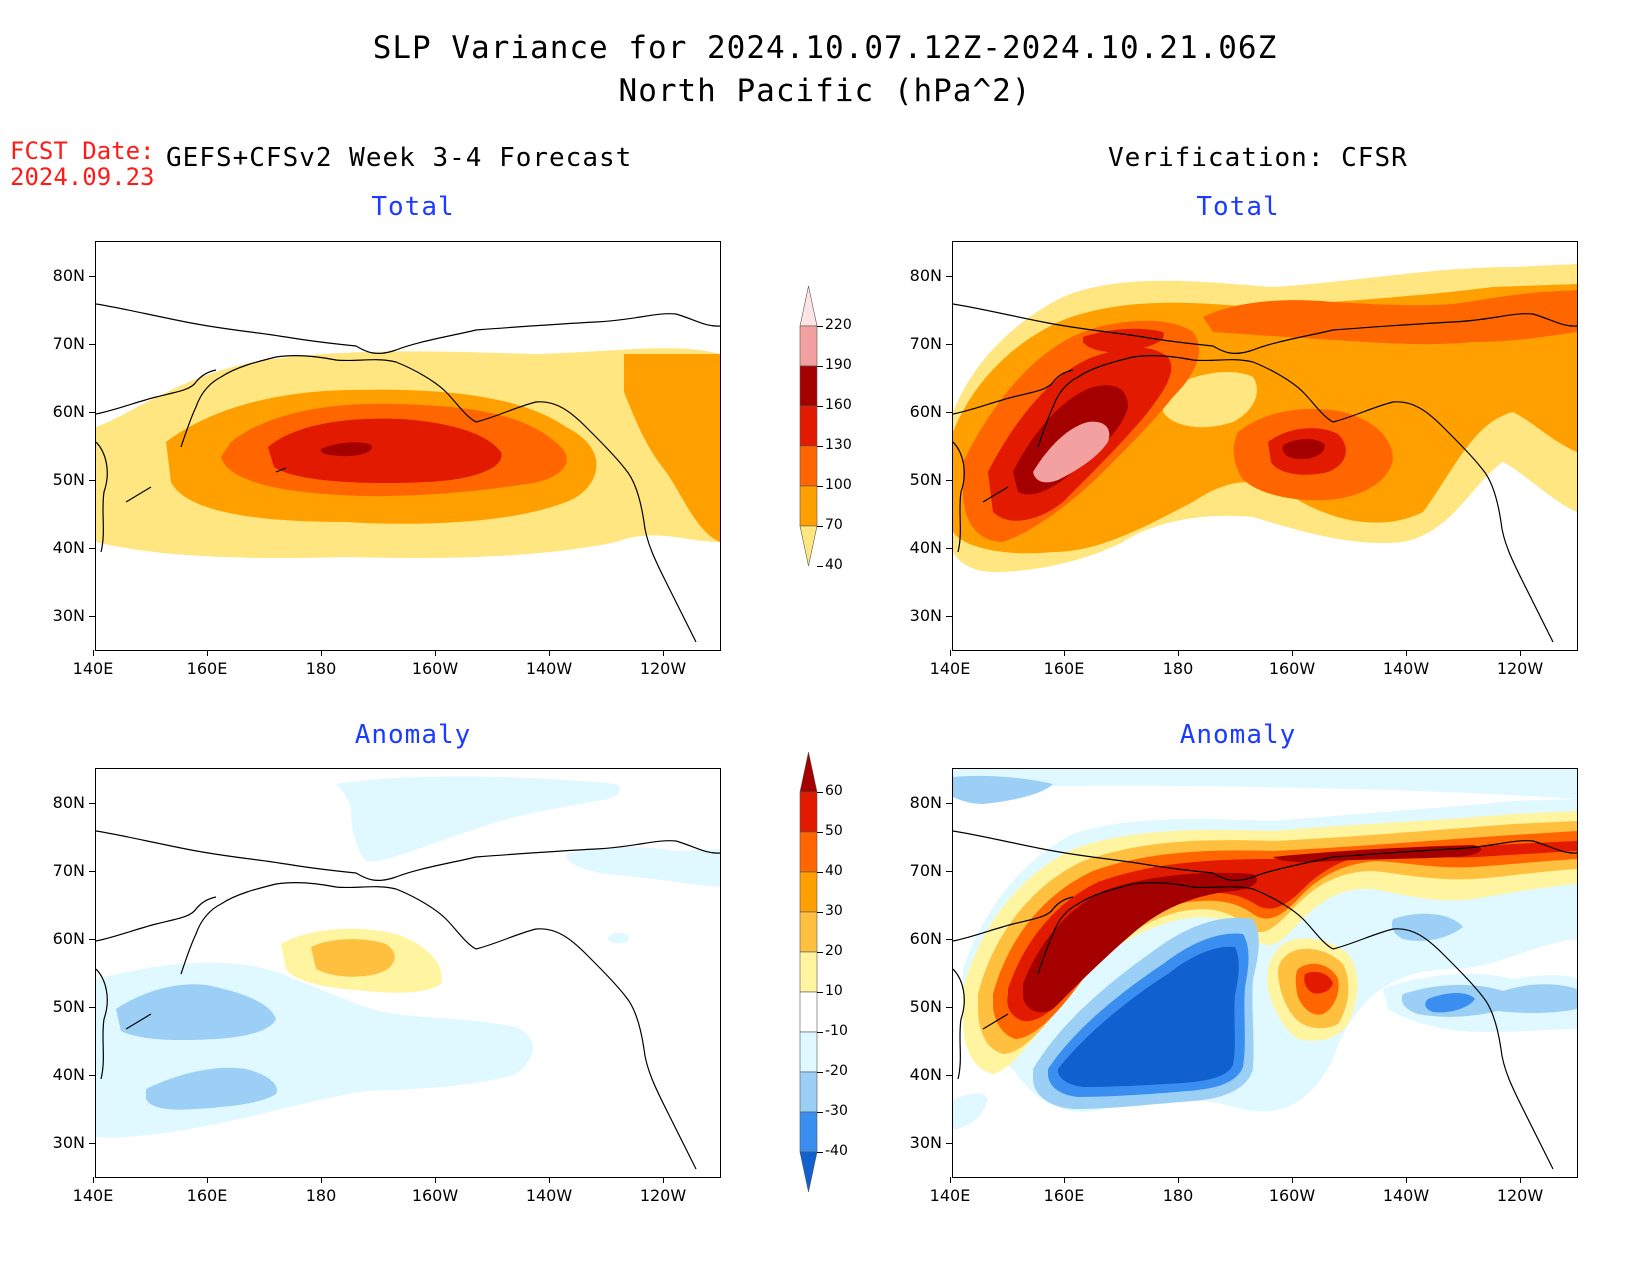  Describe the element at coordinates (1292, 1195) in the screenshot. I see `lon-label-br-3: 160W` at that location.